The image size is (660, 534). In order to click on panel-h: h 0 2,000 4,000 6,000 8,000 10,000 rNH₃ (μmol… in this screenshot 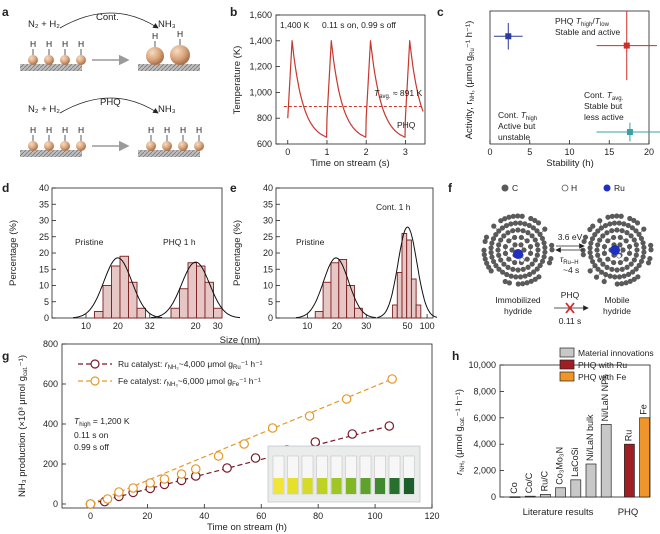, I will do `click(553, 432)`.